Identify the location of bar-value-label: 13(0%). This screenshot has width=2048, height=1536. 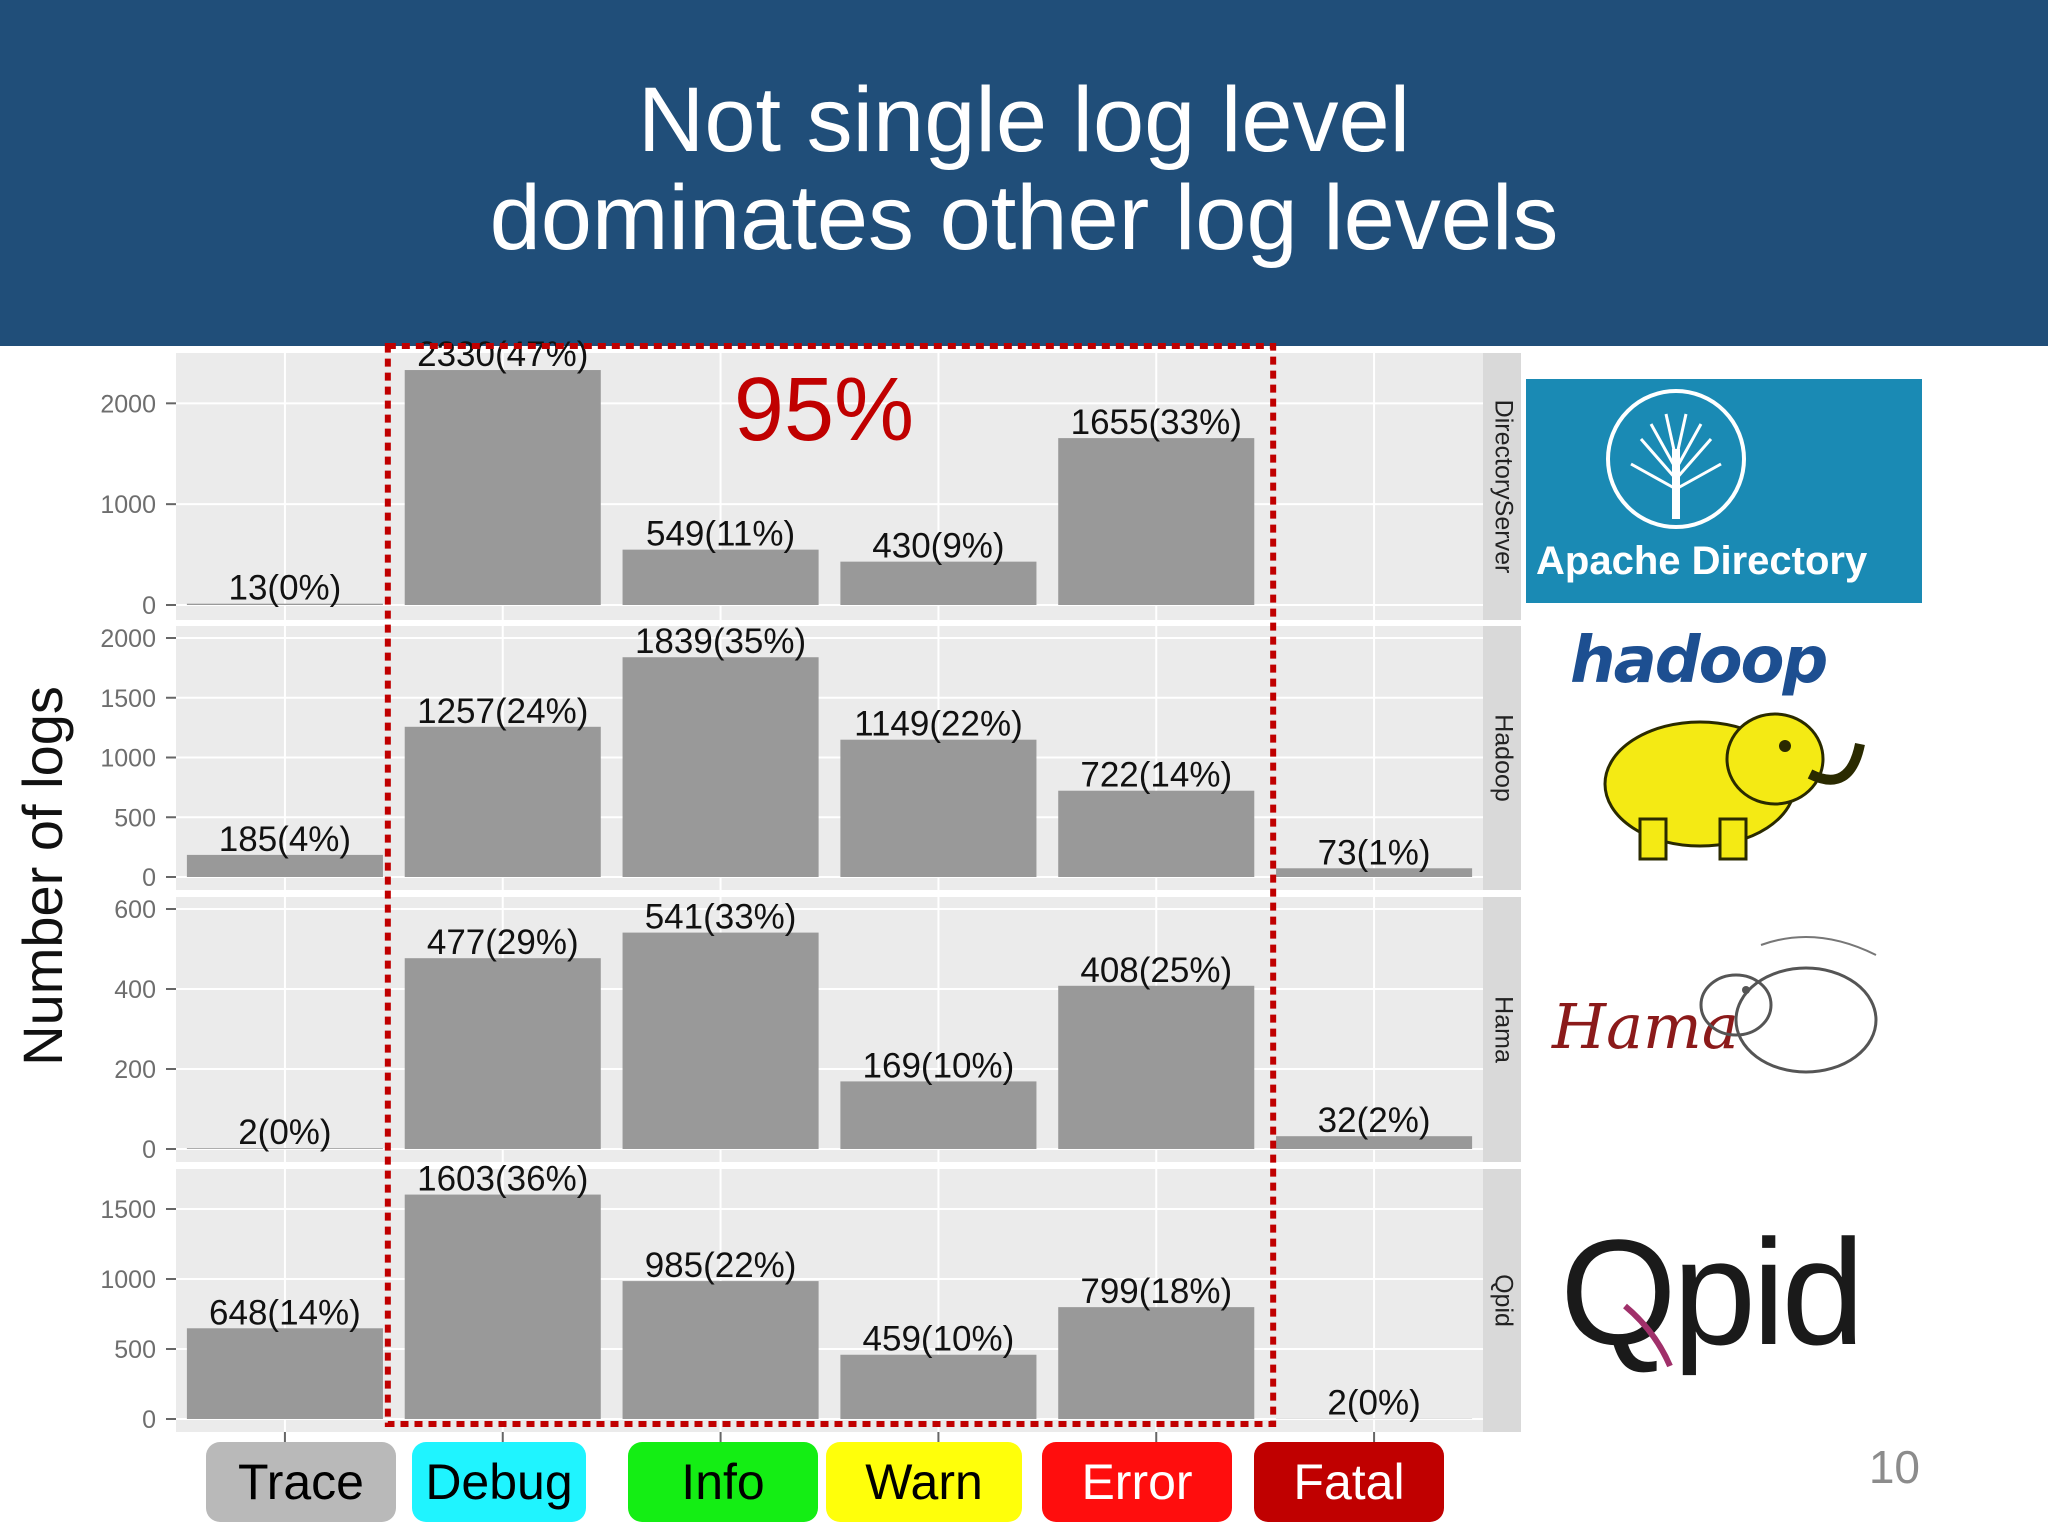
(285, 588).